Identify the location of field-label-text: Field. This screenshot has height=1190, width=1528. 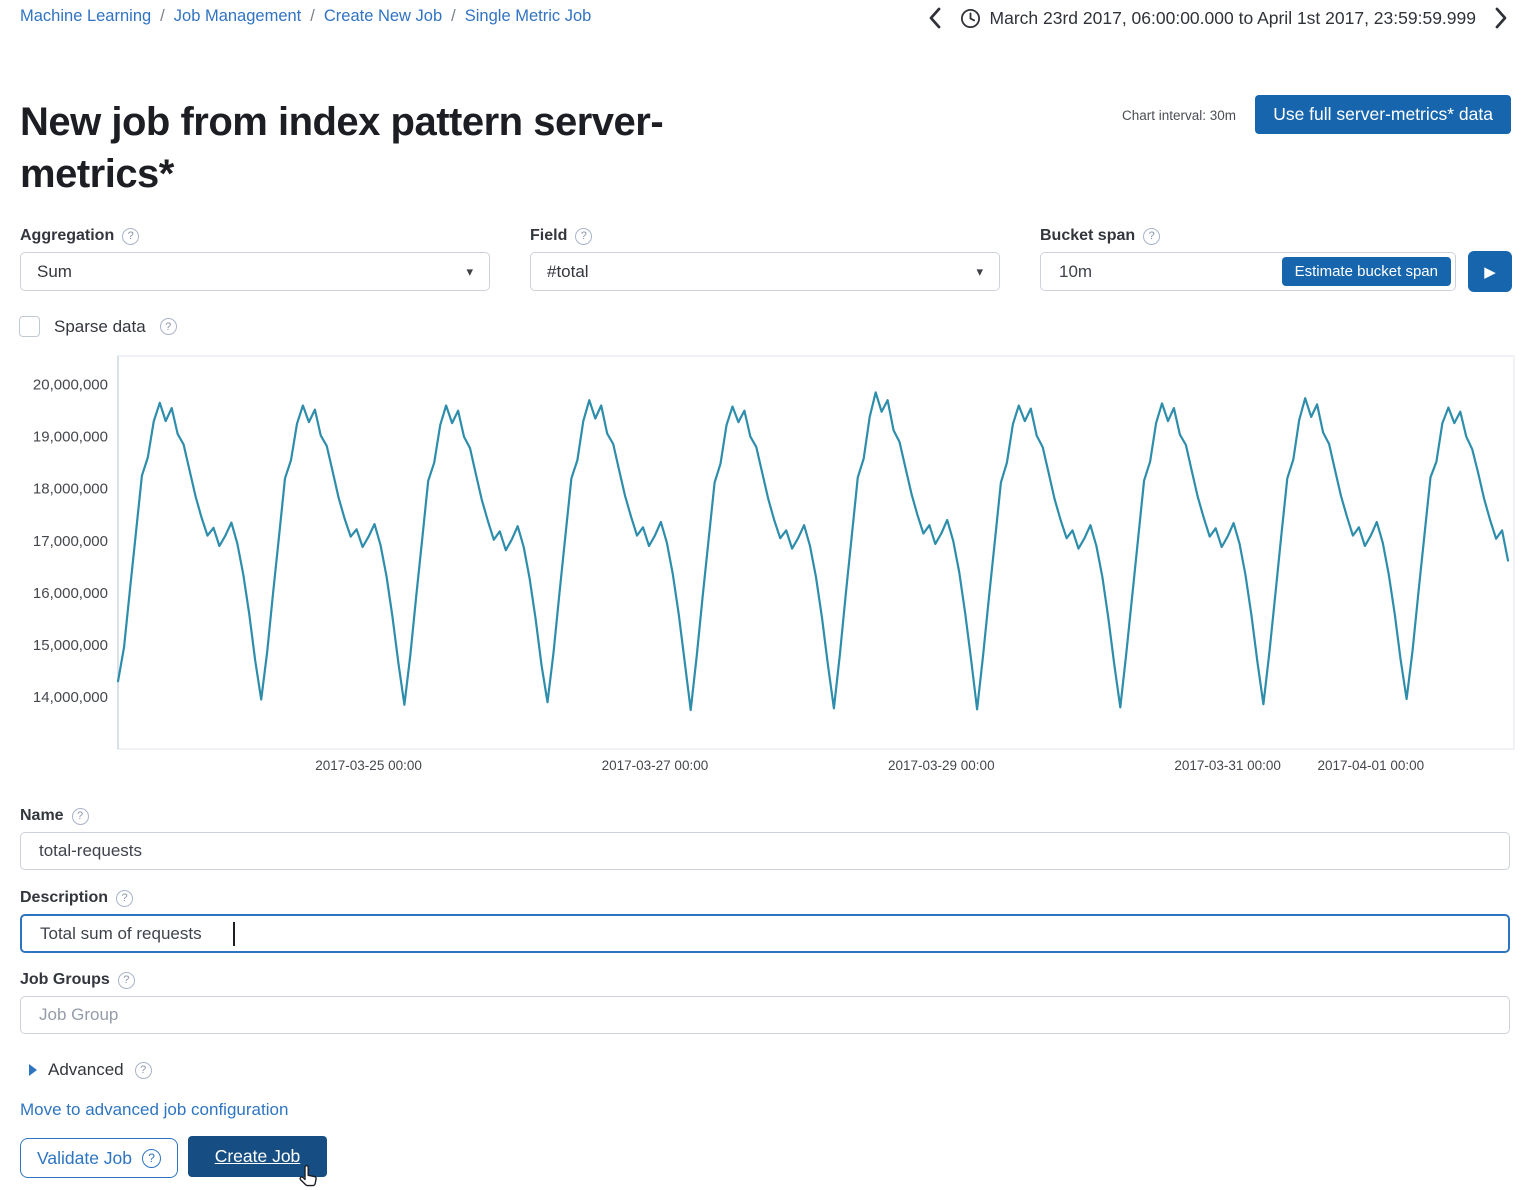
(549, 235).